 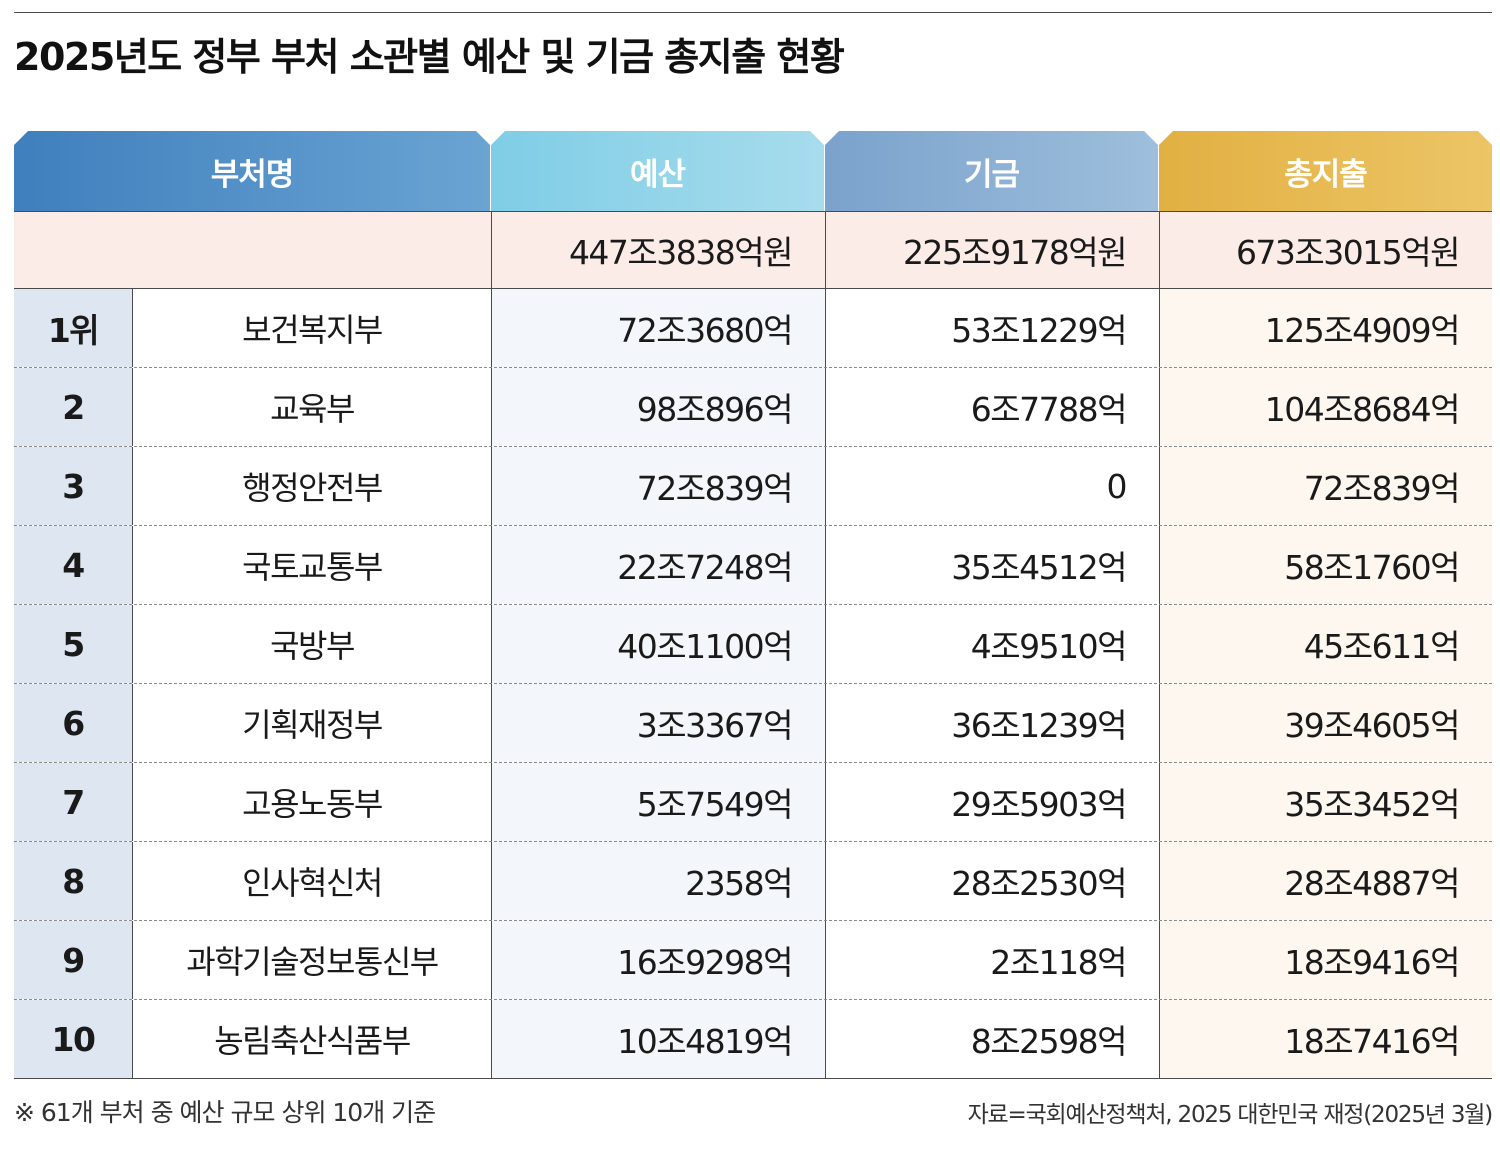 I want to click on budget-cell: 72조839억, so click(x=658, y=486).